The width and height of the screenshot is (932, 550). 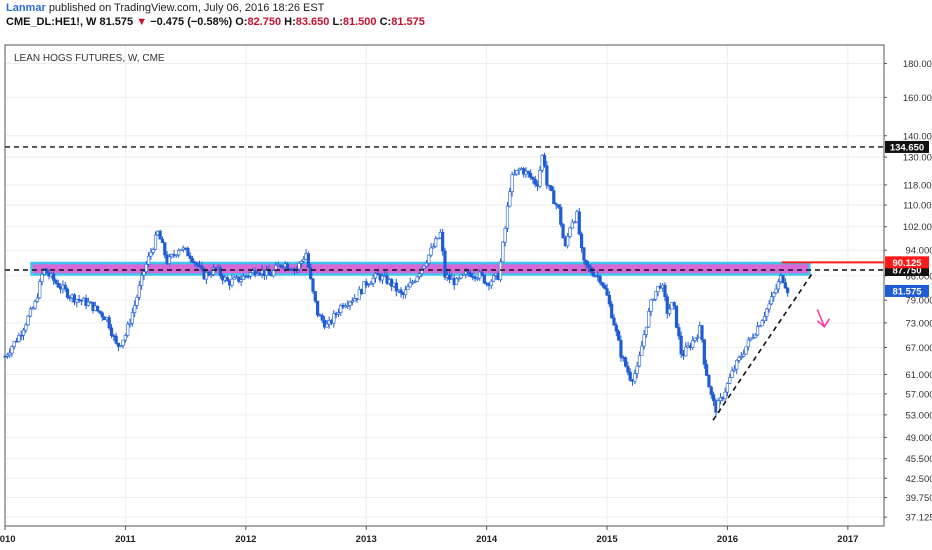 What do you see at coordinates (385, 22) in the screenshot?
I see `close-label: C:` at bounding box center [385, 22].